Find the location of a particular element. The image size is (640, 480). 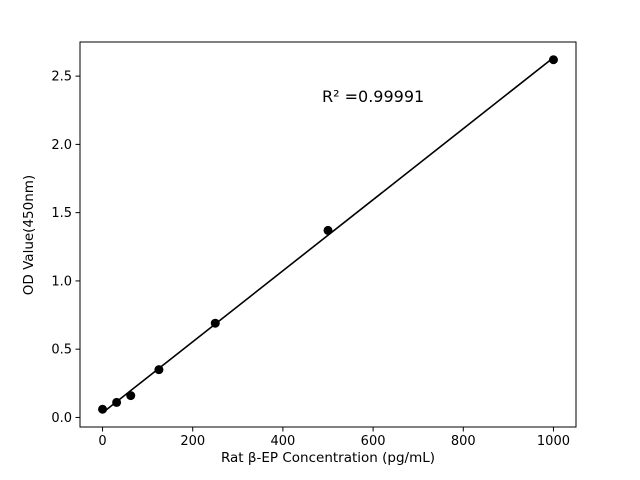

x-tick-label: 800 is located at coordinates (463, 441).